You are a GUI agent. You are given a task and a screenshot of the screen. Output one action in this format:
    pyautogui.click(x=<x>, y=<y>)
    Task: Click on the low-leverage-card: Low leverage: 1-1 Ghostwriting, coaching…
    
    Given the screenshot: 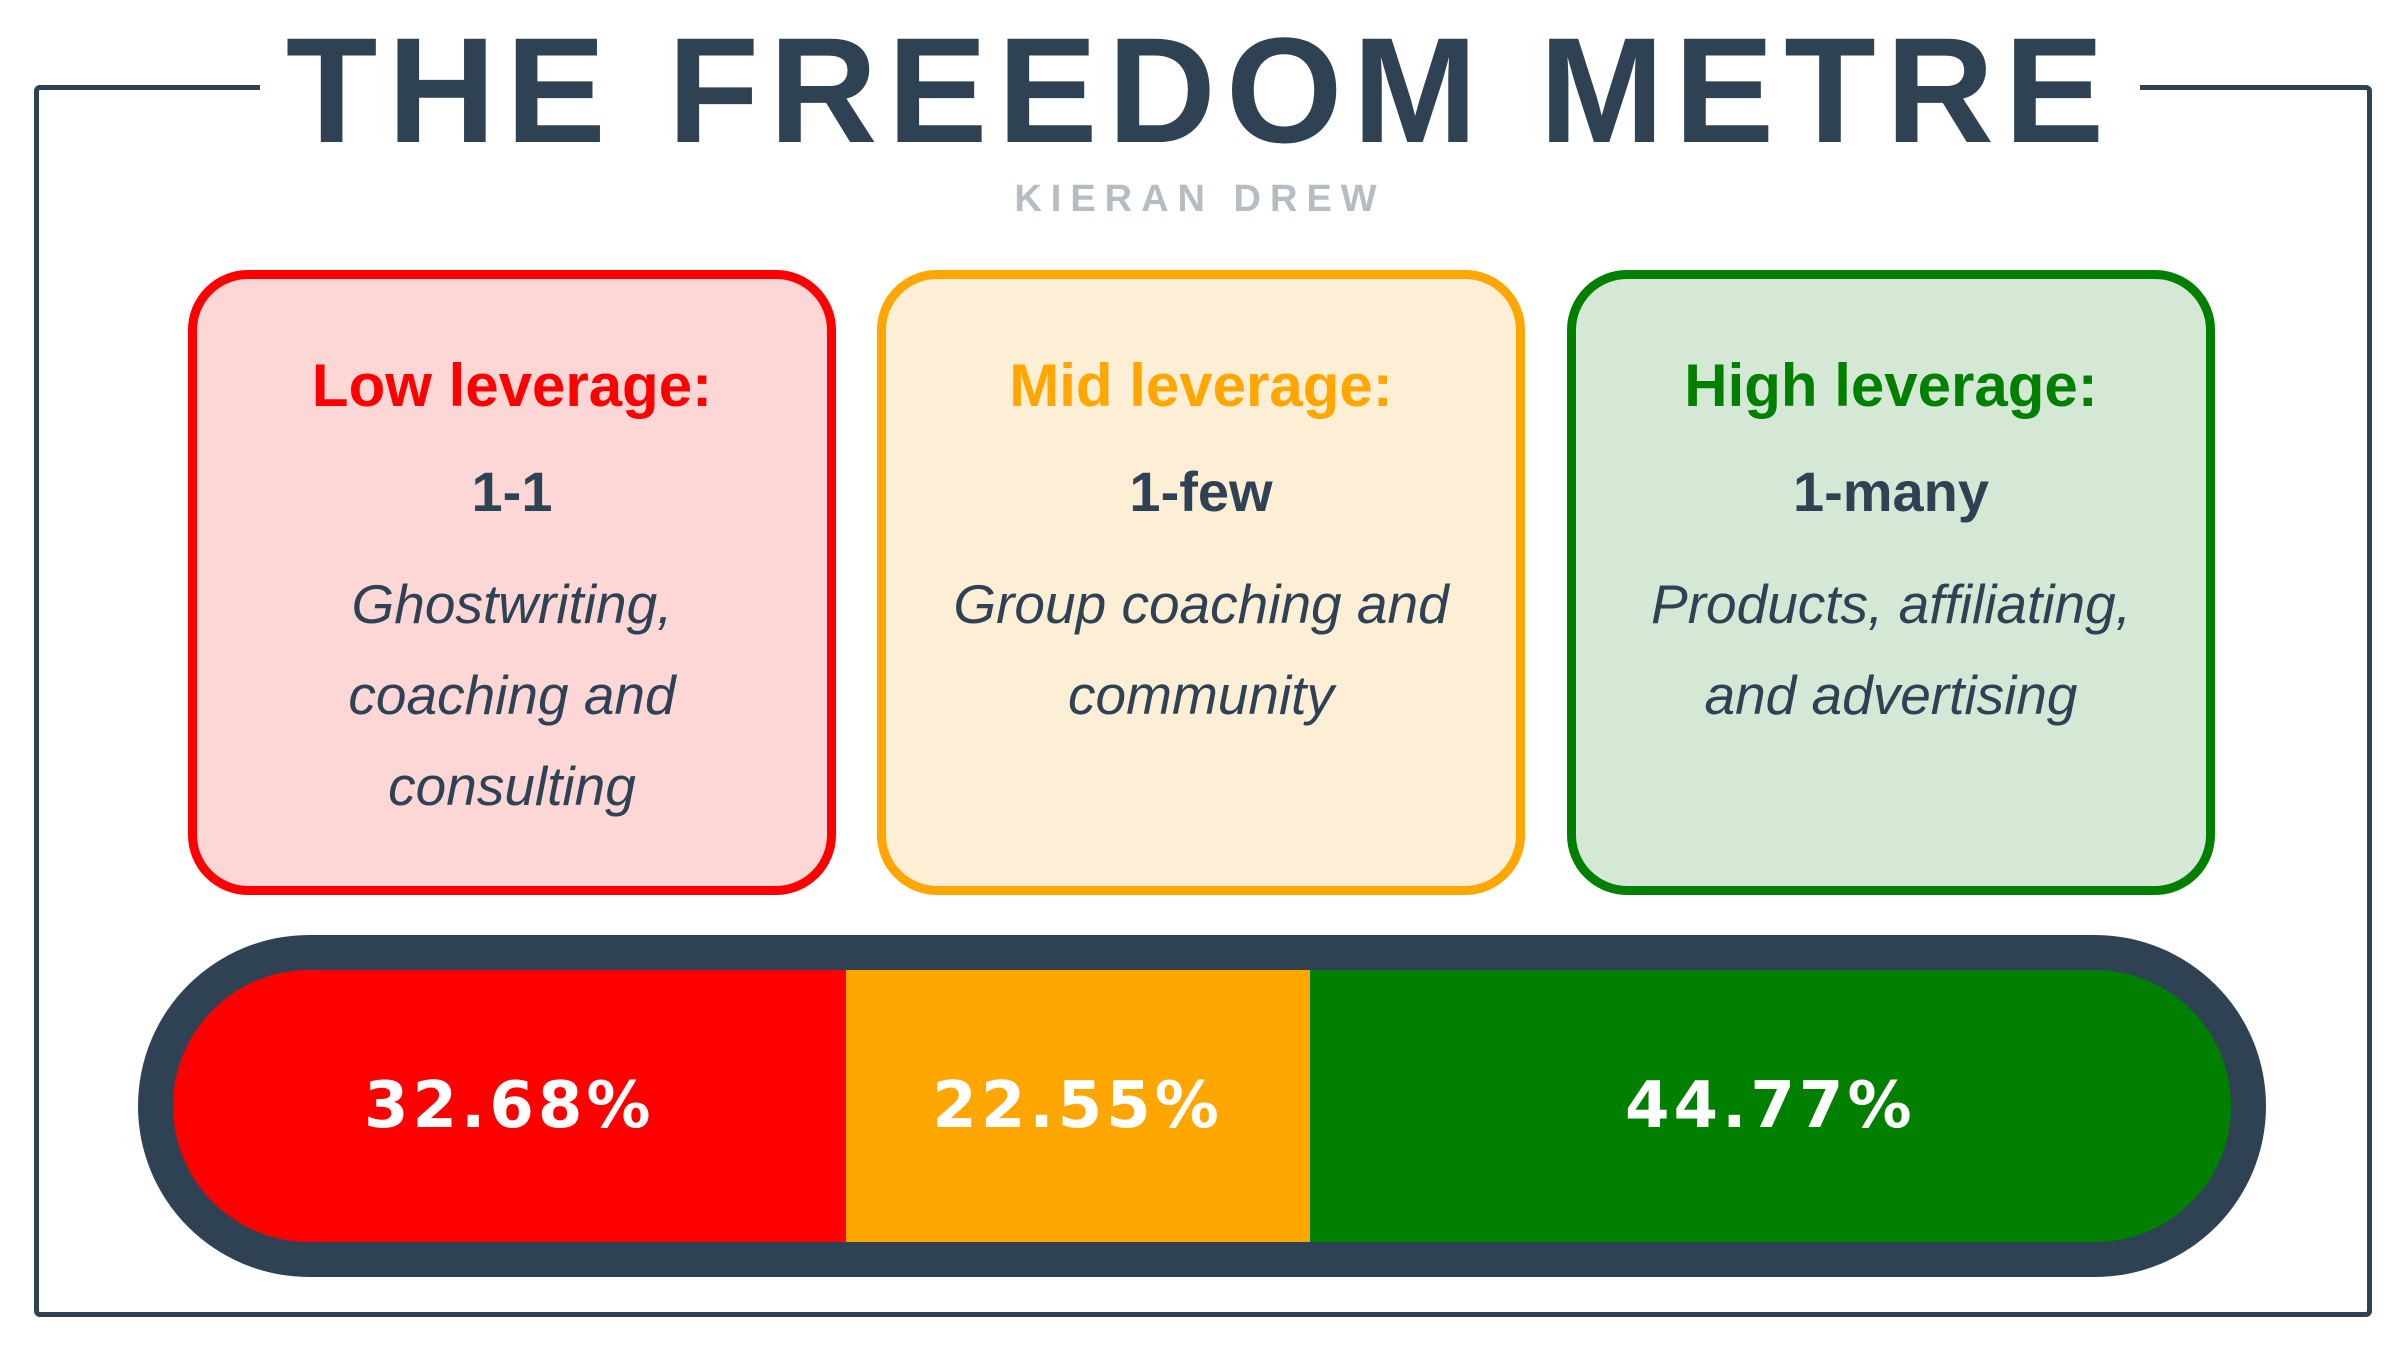 What is the action you would take?
    pyautogui.click(x=512, y=582)
    